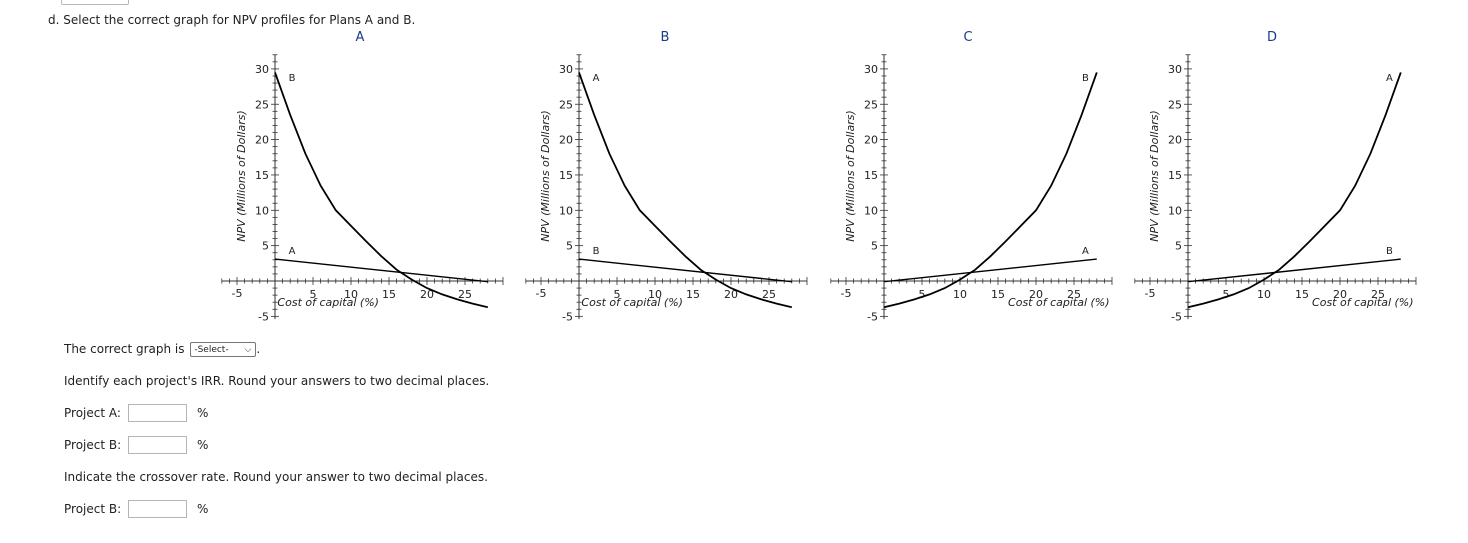 The image size is (1468, 543). What do you see at coordinates (93, 445) in the screenshot?
I see `project-b-label: Project B:` at bounding box center [93, 445].